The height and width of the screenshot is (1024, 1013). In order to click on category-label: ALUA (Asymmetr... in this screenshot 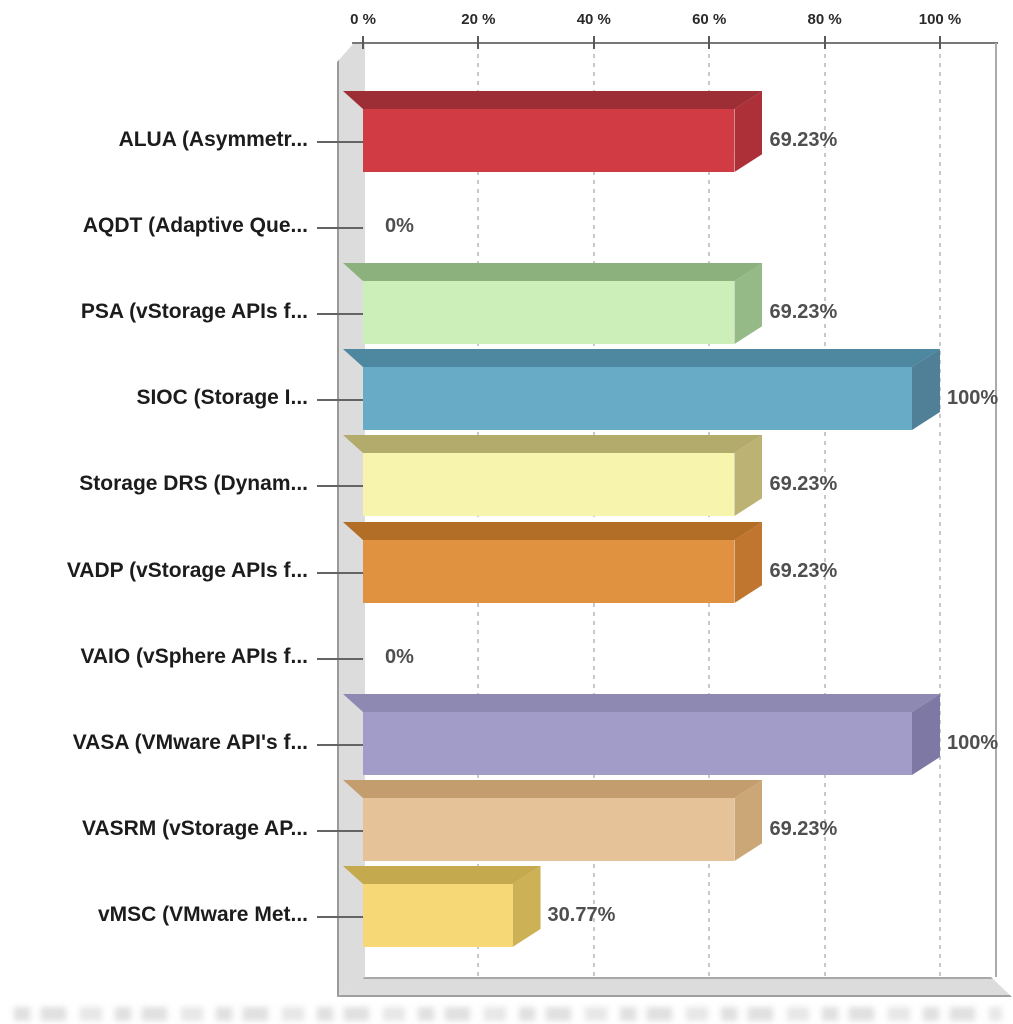, I will do `click(213, 139)`.